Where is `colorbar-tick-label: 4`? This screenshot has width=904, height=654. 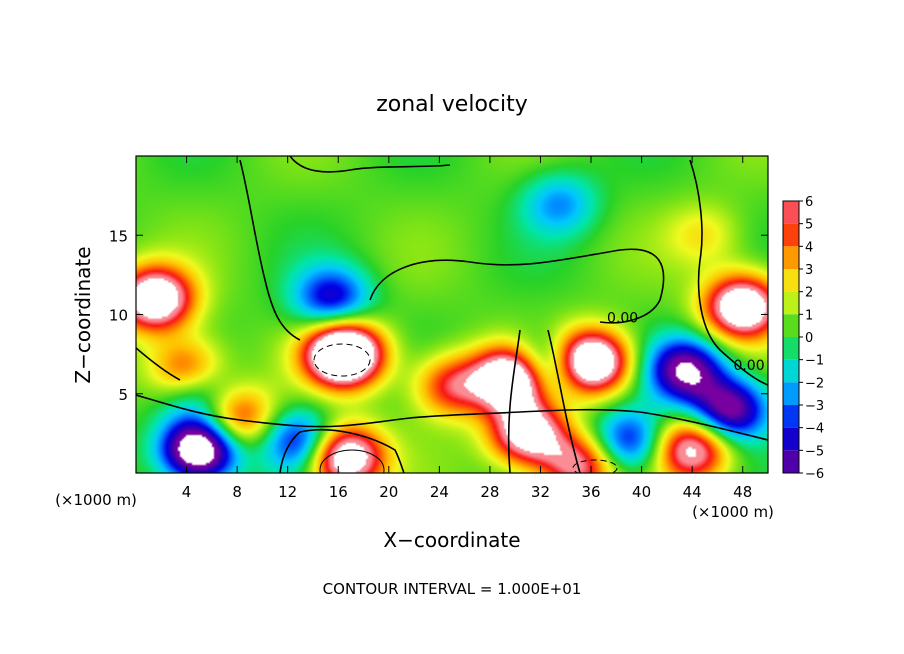
colorbar-tick-label: 4 is located at coordinates (809, 247).